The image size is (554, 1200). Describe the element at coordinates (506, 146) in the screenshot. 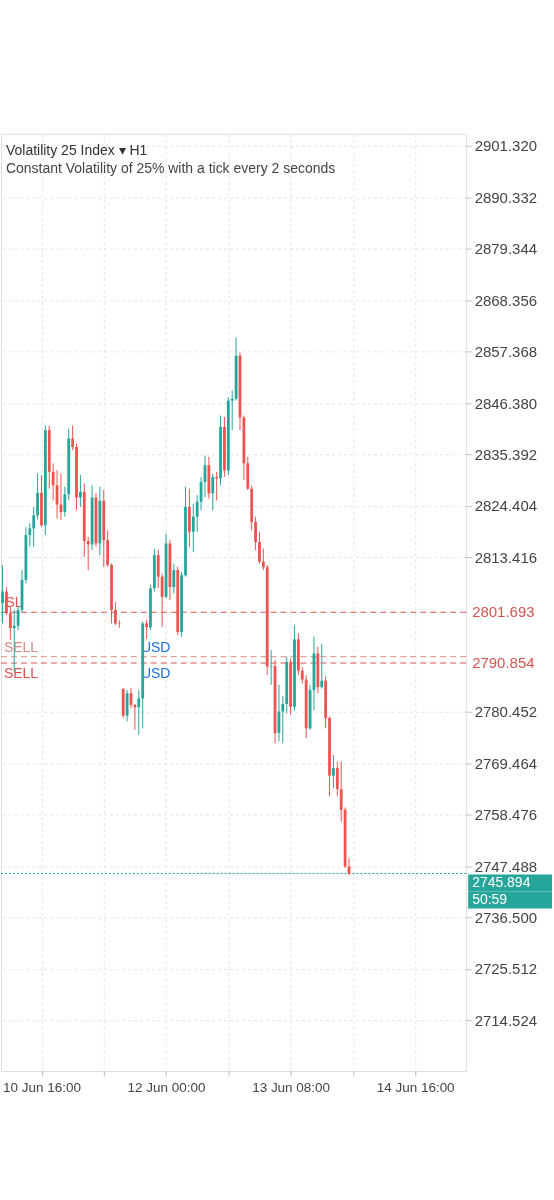

I see `y-tick-label: 2901.320` at that location.